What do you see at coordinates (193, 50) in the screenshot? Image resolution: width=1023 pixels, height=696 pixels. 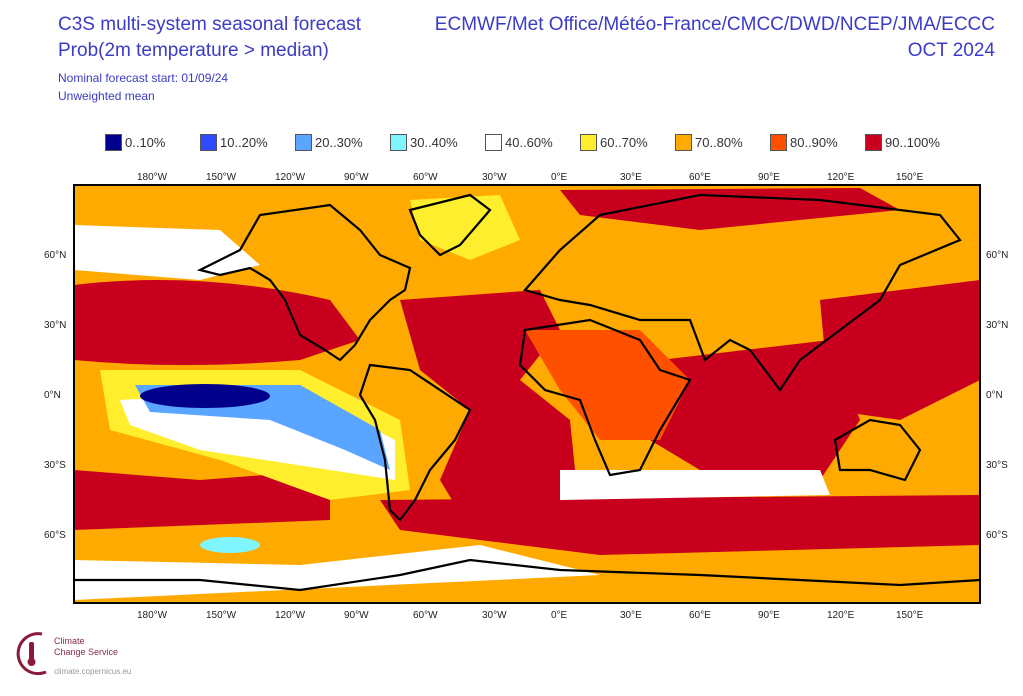 I see `map-subtitle: Prob(2m temperature > median)` at bounding box center [193, 50].